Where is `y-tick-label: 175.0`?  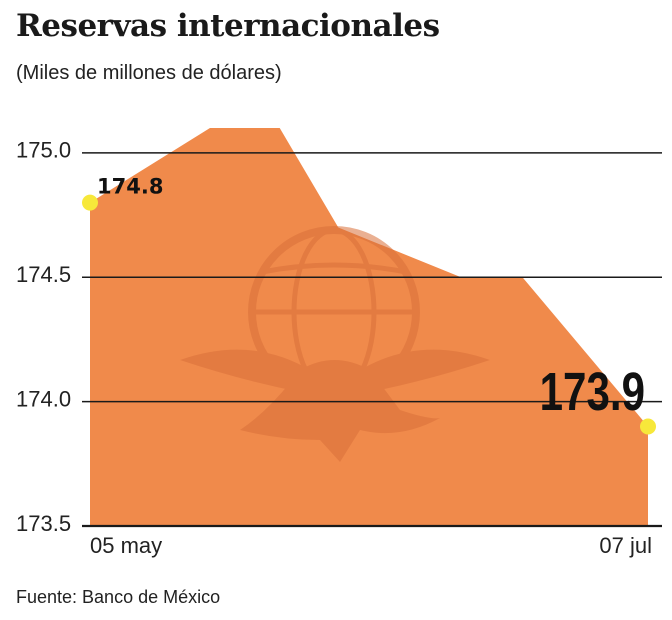 y-tick-label: 175.0 is located at coordinates (43, 150).